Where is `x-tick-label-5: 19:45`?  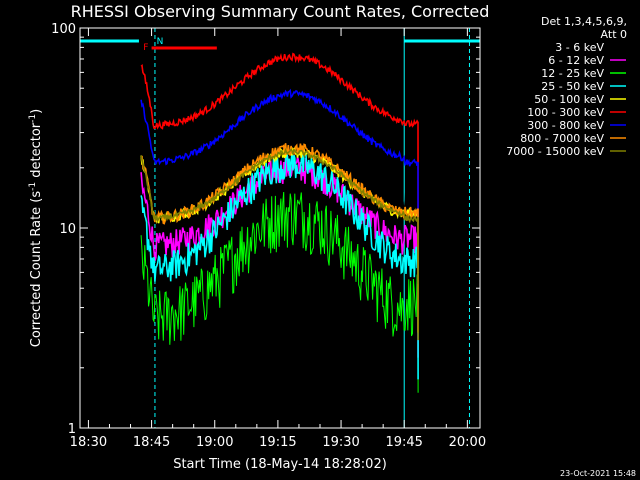
x-tick-label-5: 19:45 is located at coordinates (403, 442).